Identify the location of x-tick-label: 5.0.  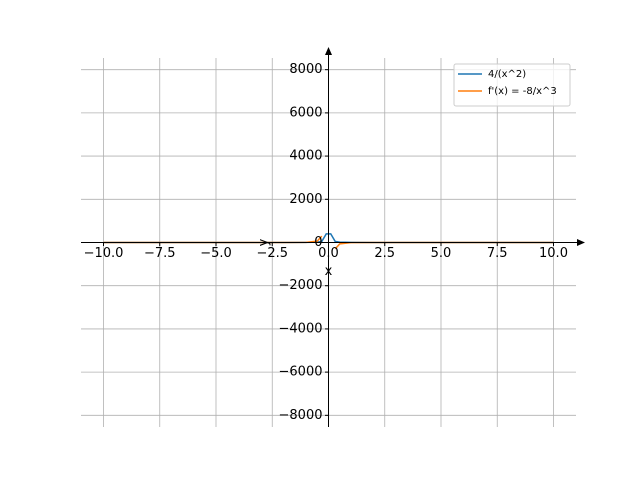
(441, 253).